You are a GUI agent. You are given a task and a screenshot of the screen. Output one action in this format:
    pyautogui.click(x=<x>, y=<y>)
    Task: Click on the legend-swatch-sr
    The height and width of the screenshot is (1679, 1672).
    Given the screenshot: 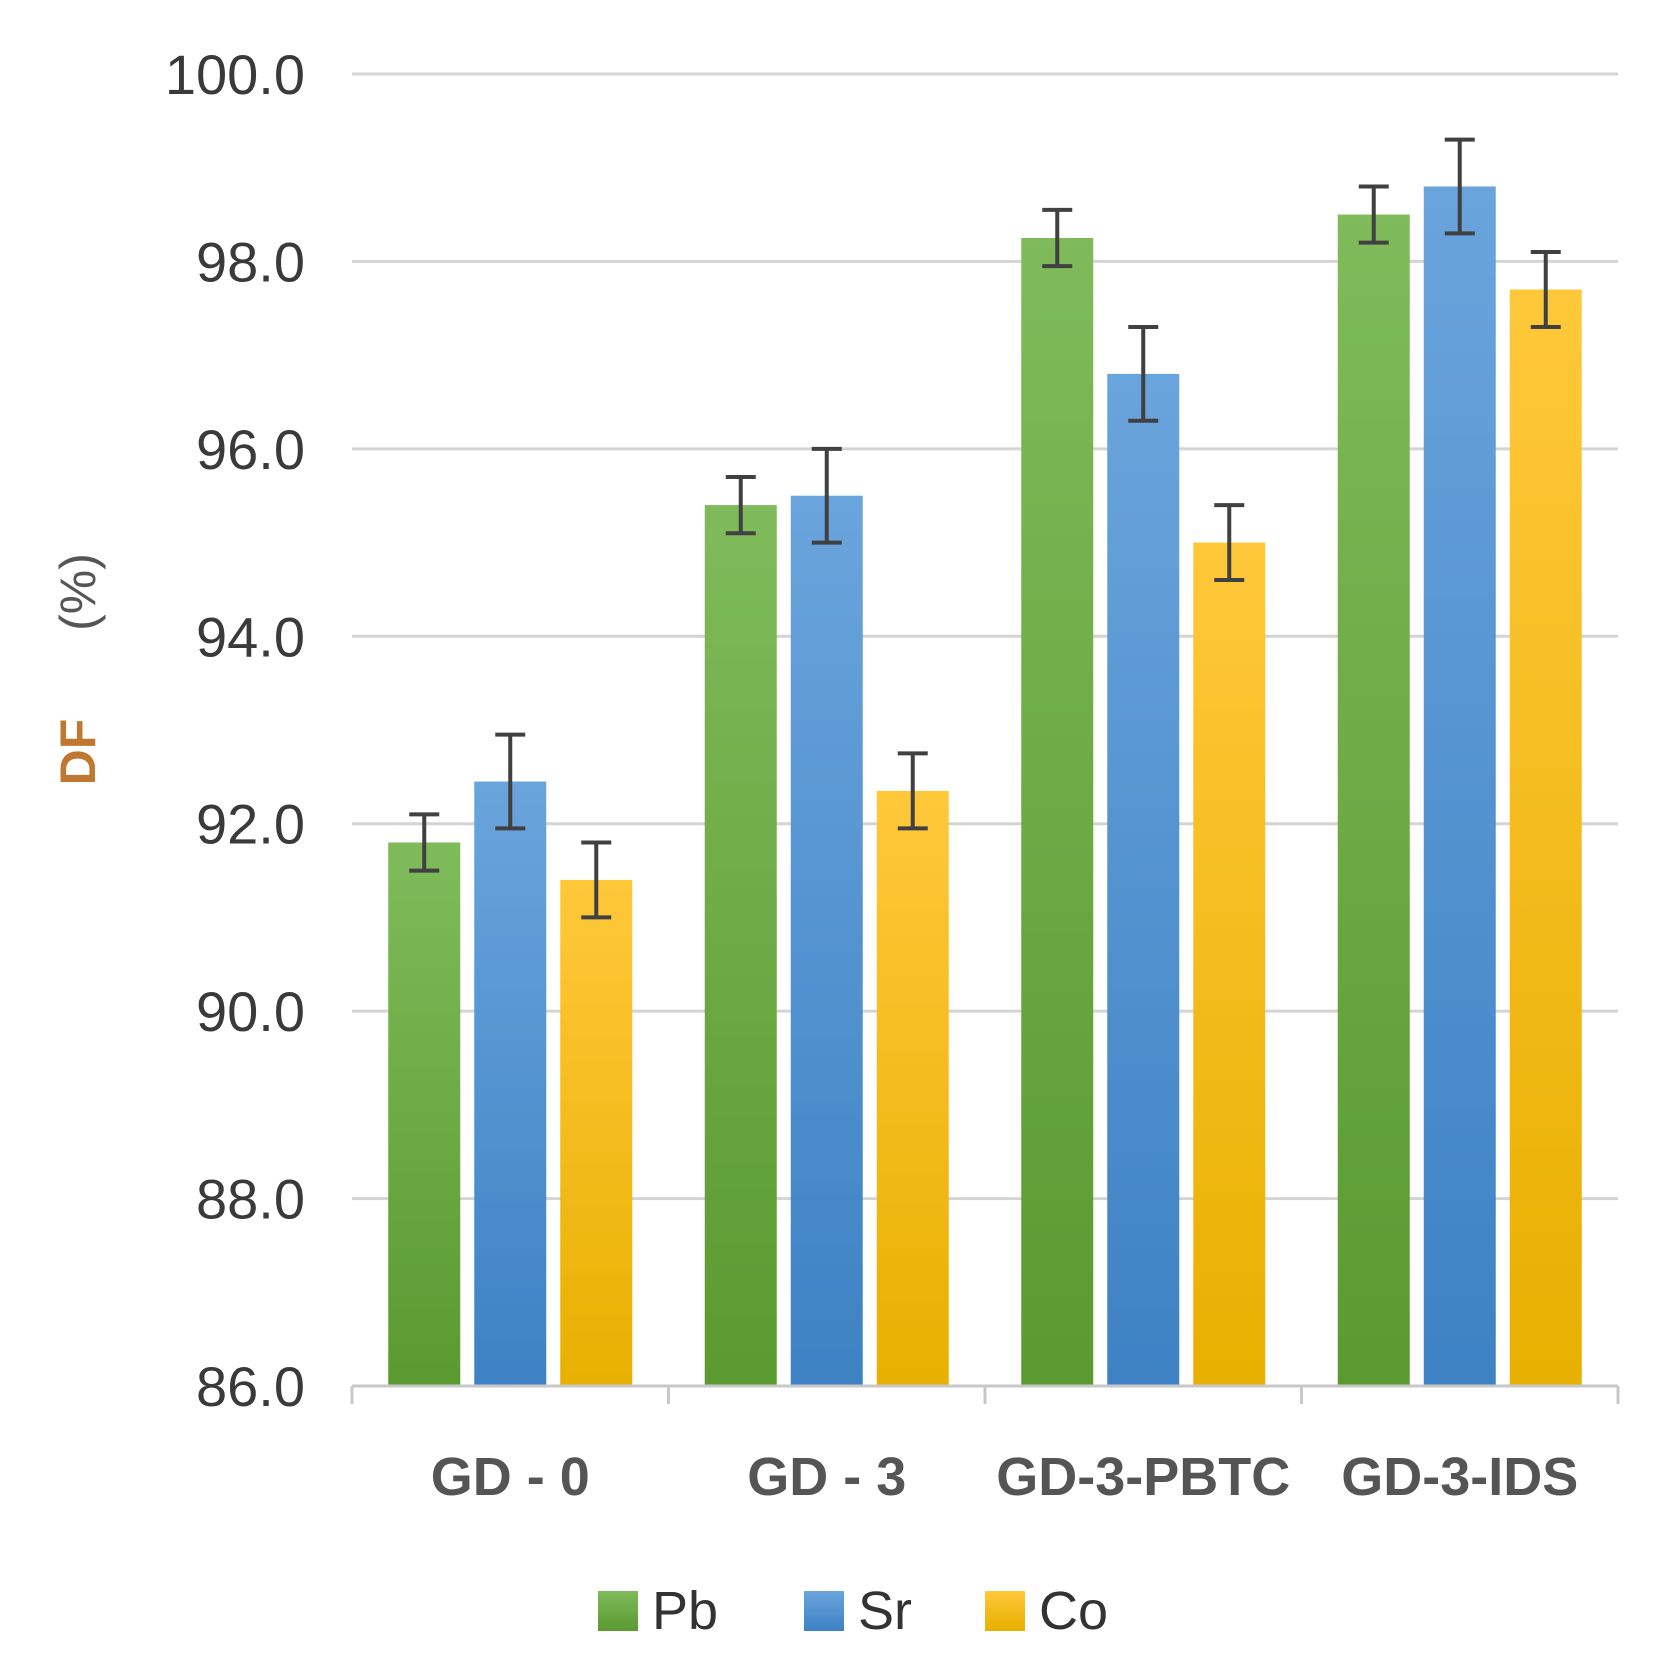 What is the action you would take?
    pyautogui.click(x=824, y=1611)
    